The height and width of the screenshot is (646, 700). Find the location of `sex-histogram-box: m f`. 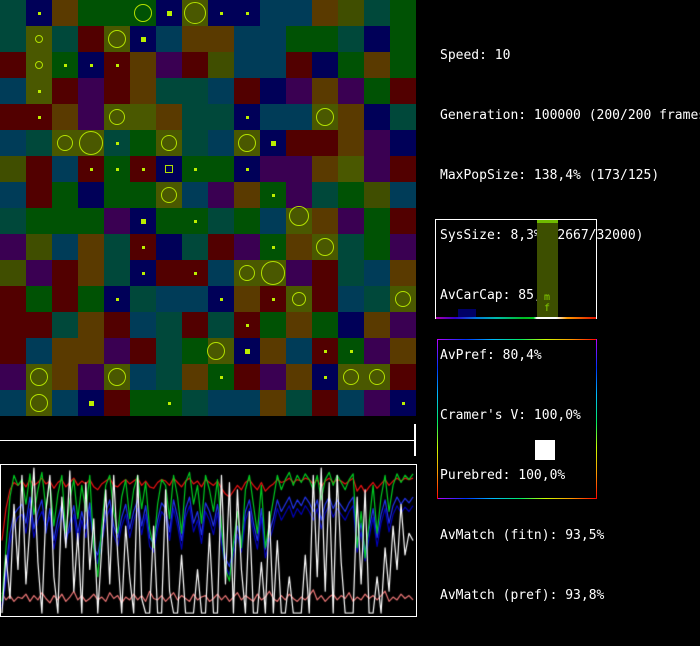

sex-histogram-box: m f is located at coordinates (516, 269).